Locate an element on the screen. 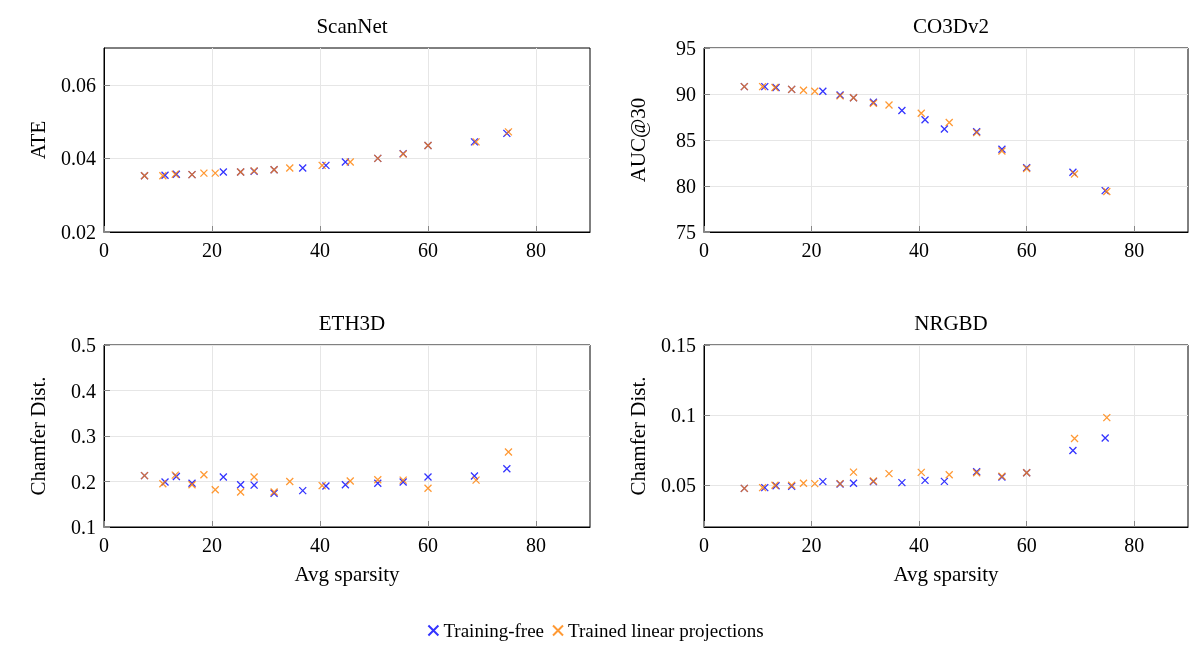 The image size is (1191, 649). y-tick-label: 0.15 is located at coordinates (678, 345).